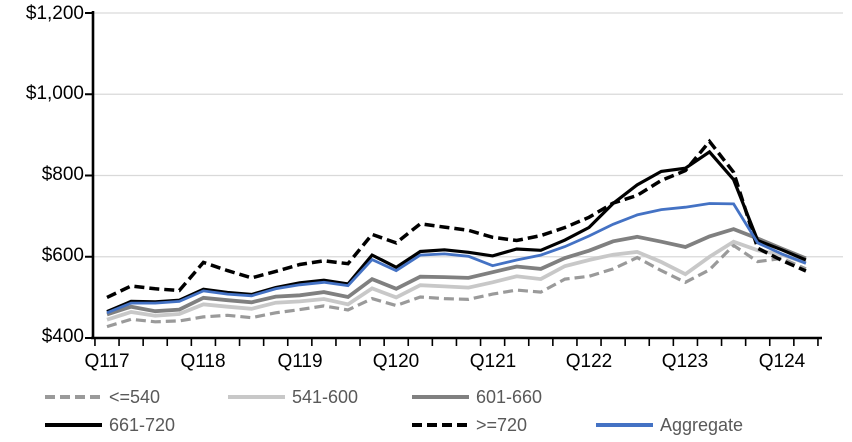  I want to click on x-tick-label: Q117, so click(107, 361).